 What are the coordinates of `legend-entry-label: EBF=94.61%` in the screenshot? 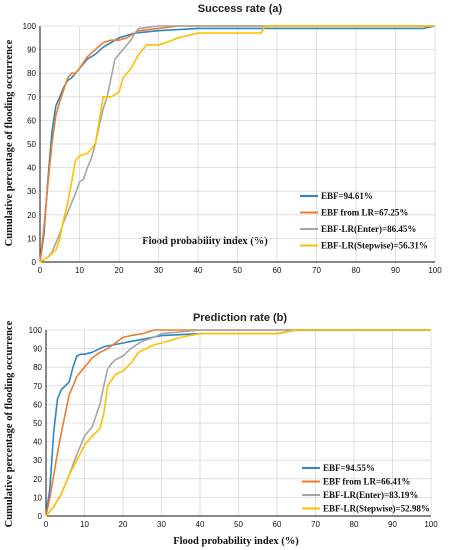 It's located at (347, 196).